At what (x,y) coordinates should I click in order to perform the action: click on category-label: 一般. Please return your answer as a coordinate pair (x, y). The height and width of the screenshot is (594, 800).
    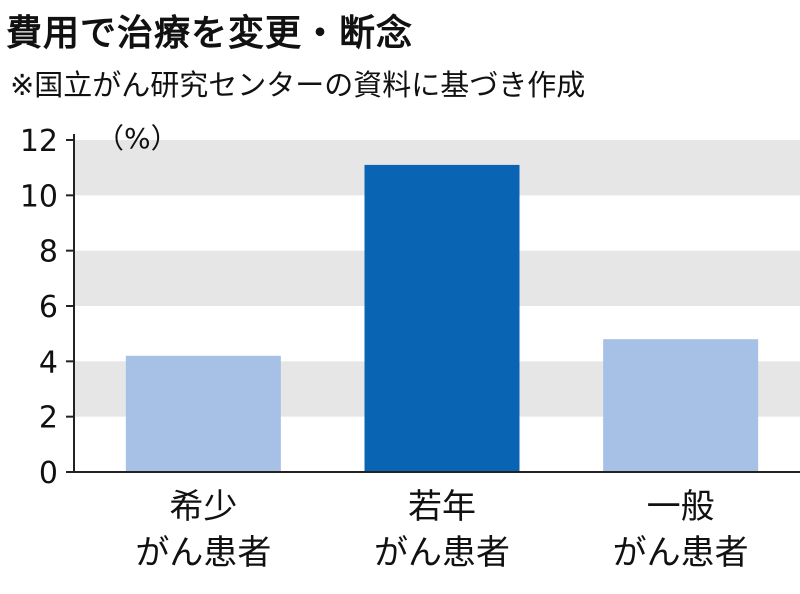
    Looking at the image, I should click on (681, 507).